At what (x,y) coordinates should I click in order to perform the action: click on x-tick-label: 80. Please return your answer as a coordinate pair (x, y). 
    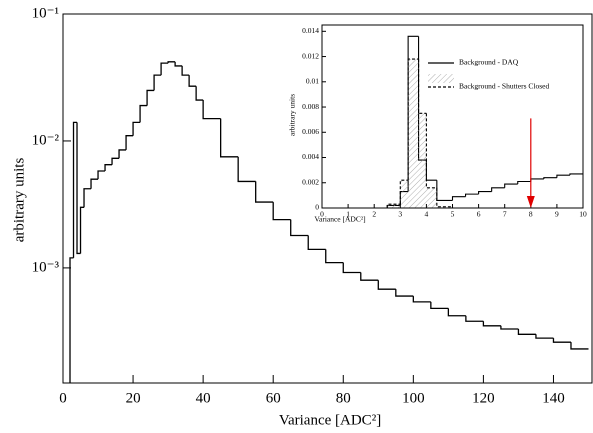
    Looking at the image, I should click on (343, 398).